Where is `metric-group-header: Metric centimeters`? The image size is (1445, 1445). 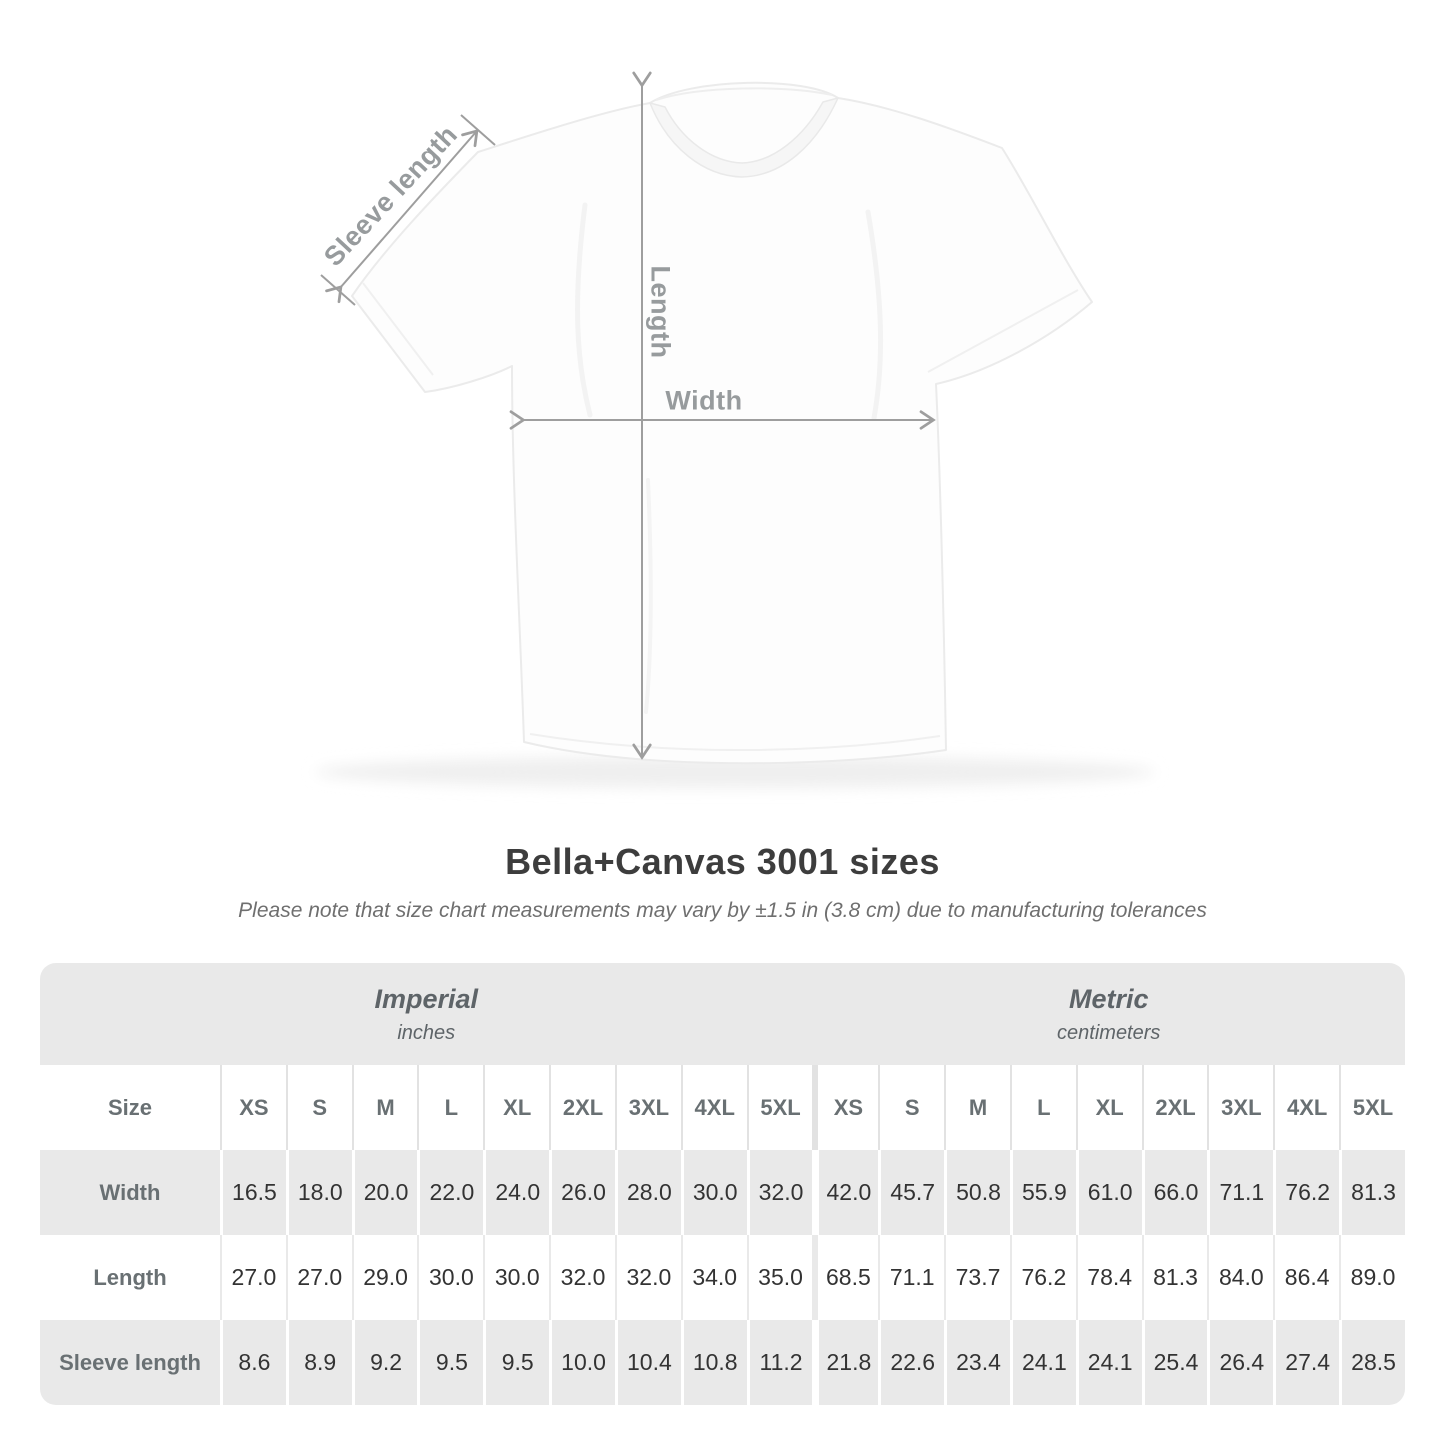 metric-group-header: Metric centimeters is located at coordinates (1108, 1014).